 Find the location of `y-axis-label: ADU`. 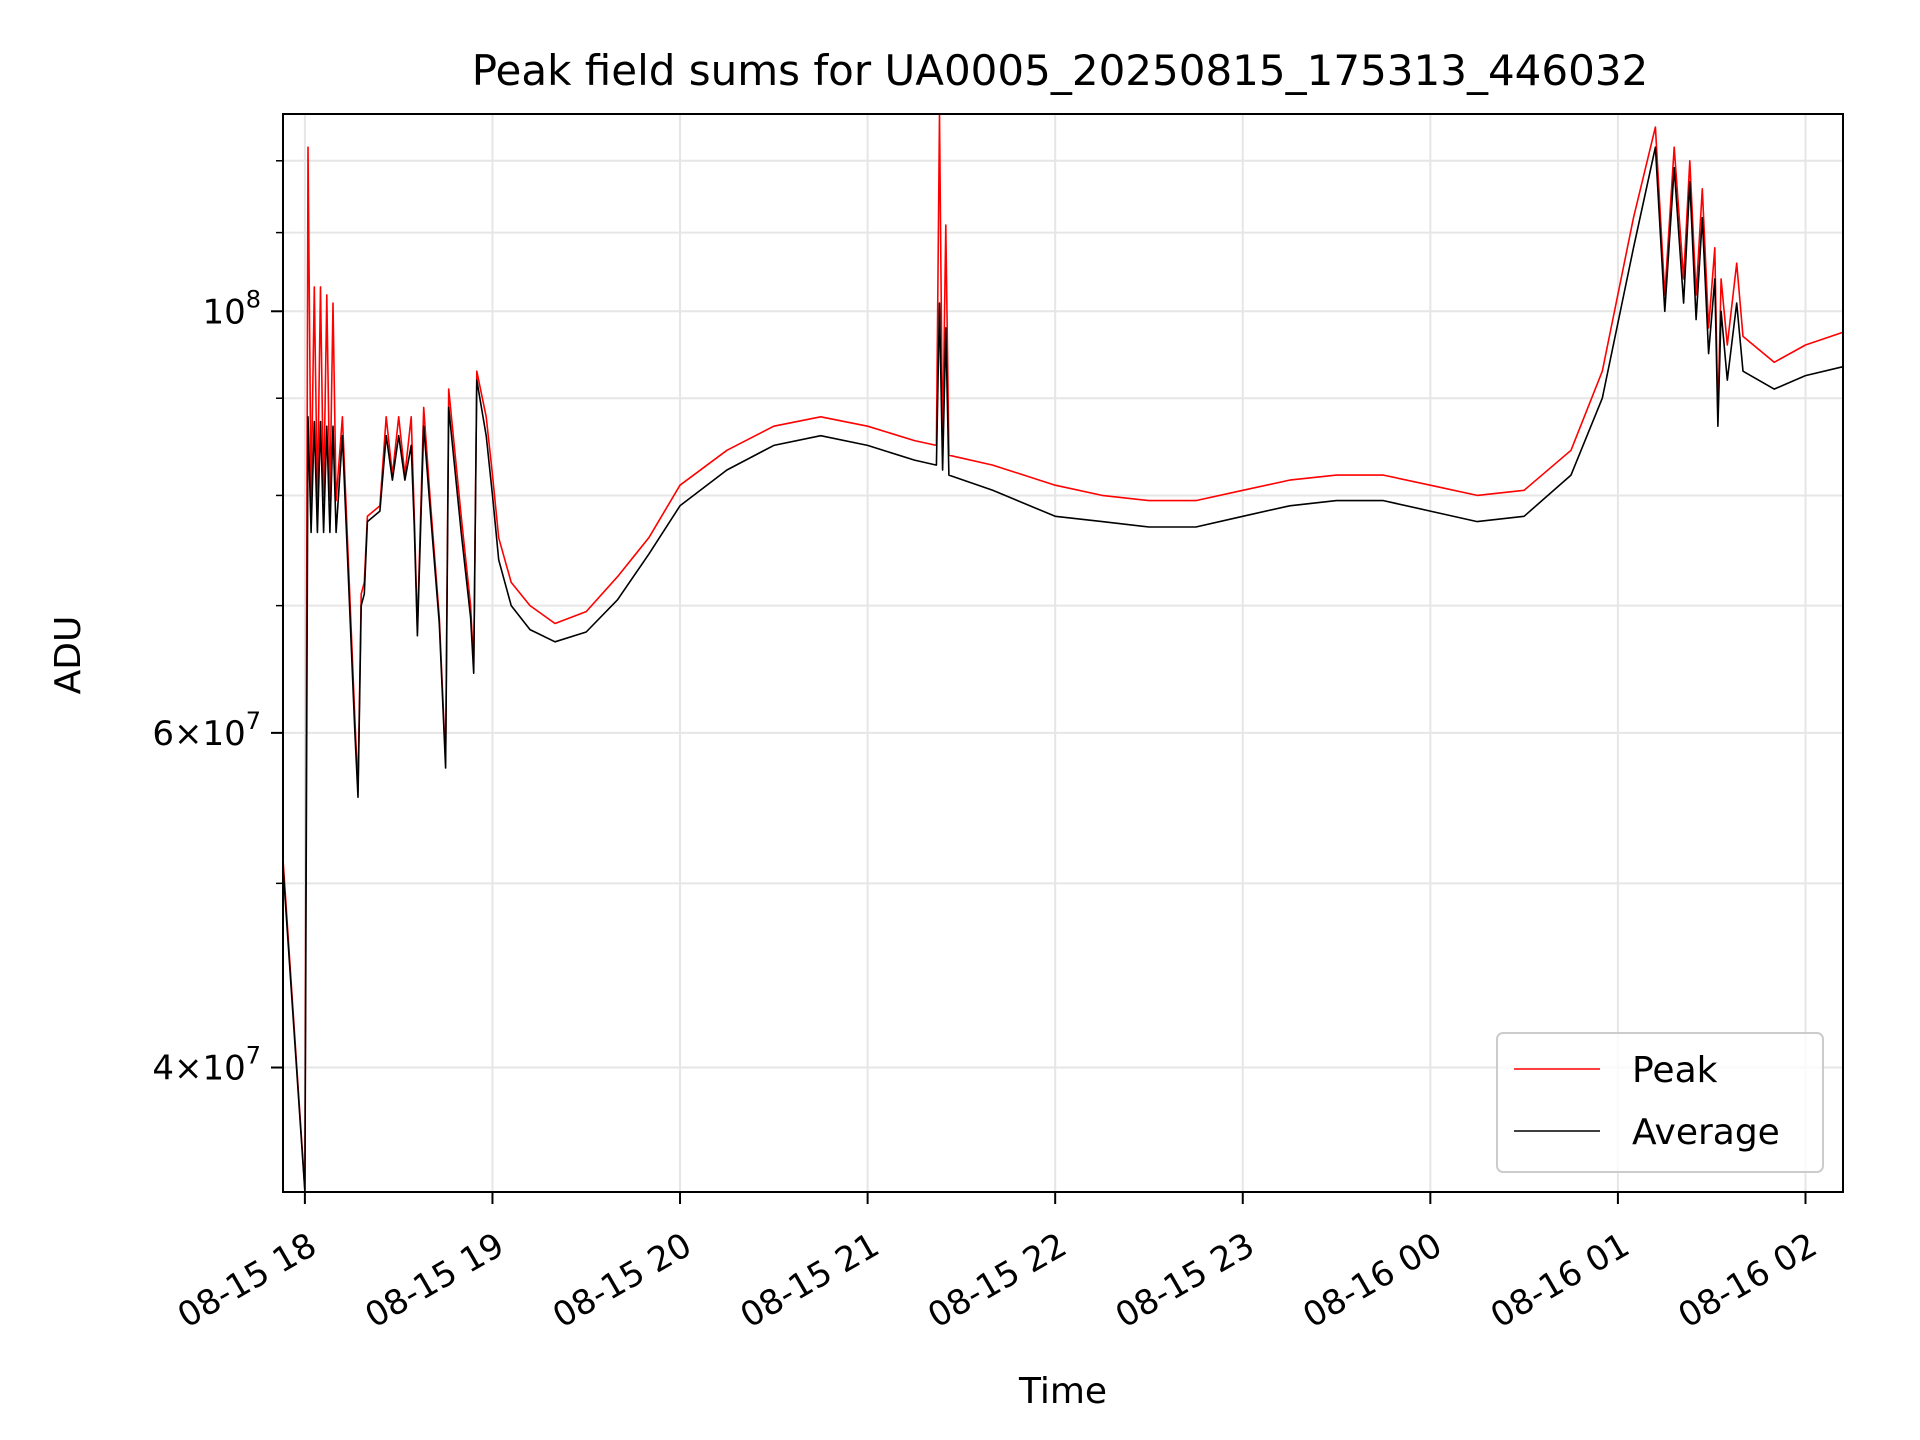

y-axis-label: ADU is located at coordinates (68, 655).